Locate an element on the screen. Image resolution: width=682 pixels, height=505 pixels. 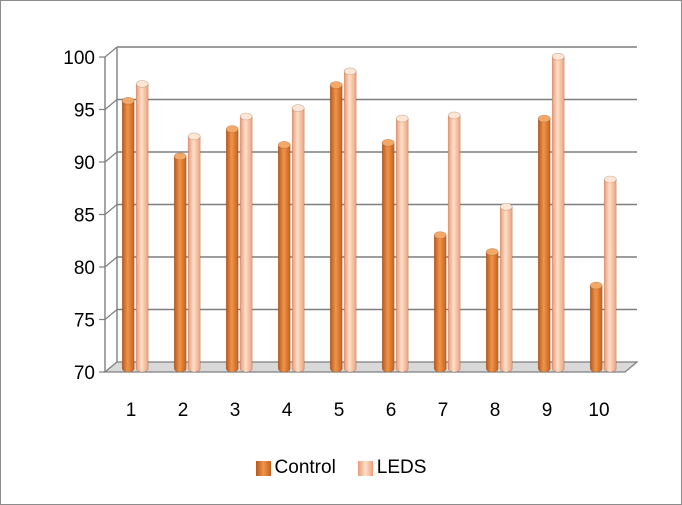
y-tick-label-75: 75 is located at coordinates (84, 321).